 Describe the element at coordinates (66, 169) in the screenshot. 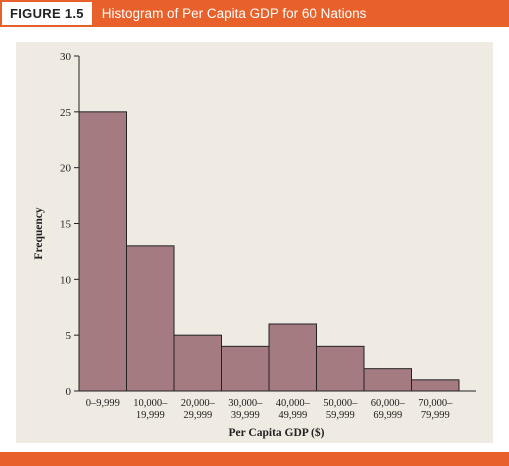

I see `y-tick-label: 20` at that location.